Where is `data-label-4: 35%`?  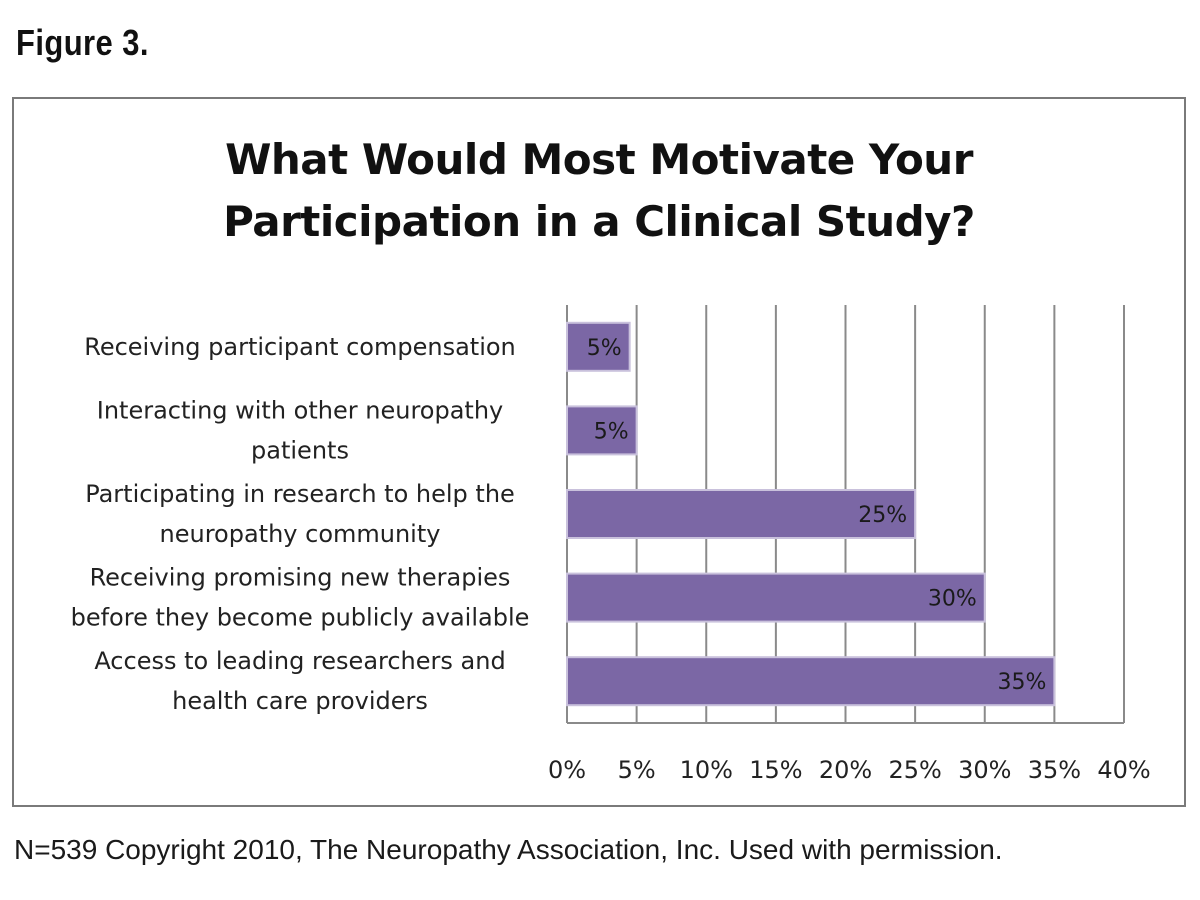 data-label-4: 35% is located at coordinates (1021, 682).